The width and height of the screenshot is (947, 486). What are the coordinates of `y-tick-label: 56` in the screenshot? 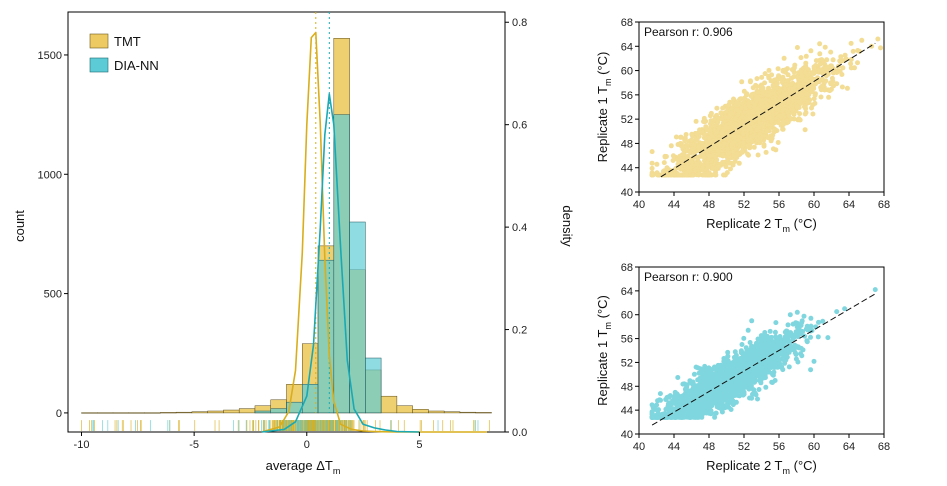 It's located at (627, 340).